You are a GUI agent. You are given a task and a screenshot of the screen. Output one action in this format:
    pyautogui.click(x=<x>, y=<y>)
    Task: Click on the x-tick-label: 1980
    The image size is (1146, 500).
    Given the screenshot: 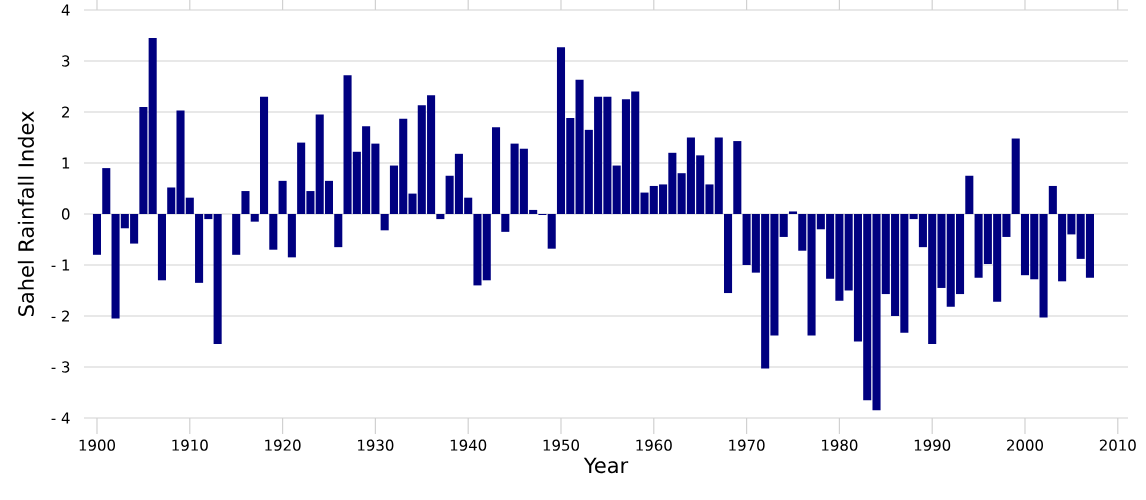 What is the action you would take?
    pyautogui.click(x=840, y=445)
    